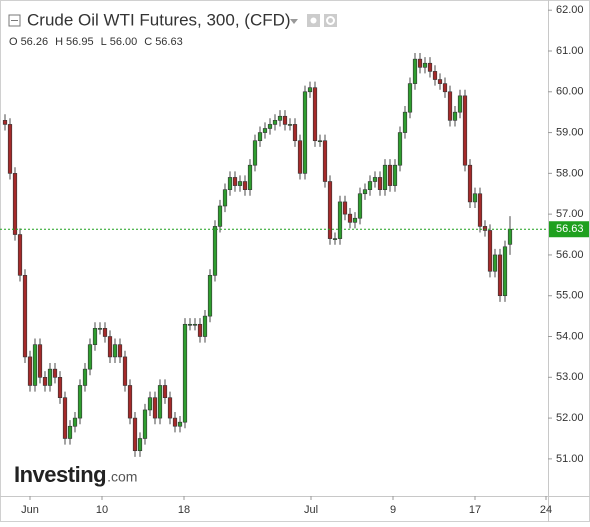  What do you see at coordinates (569, 229) in the screenshot?
I see `last-price-tag` at bounding box center [569, 229].